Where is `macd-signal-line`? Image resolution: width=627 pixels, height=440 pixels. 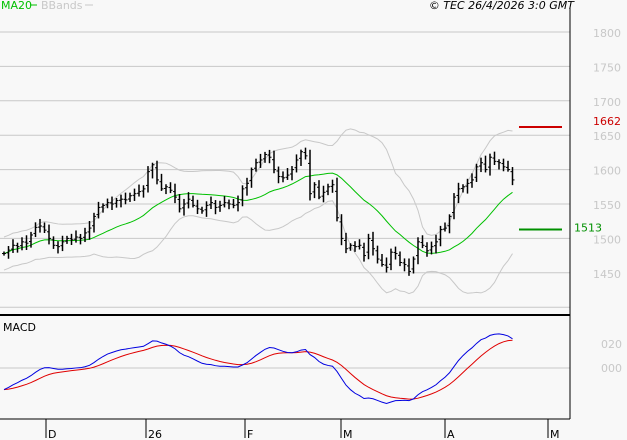
macd-signal-line is located at coordinates (258, 369).